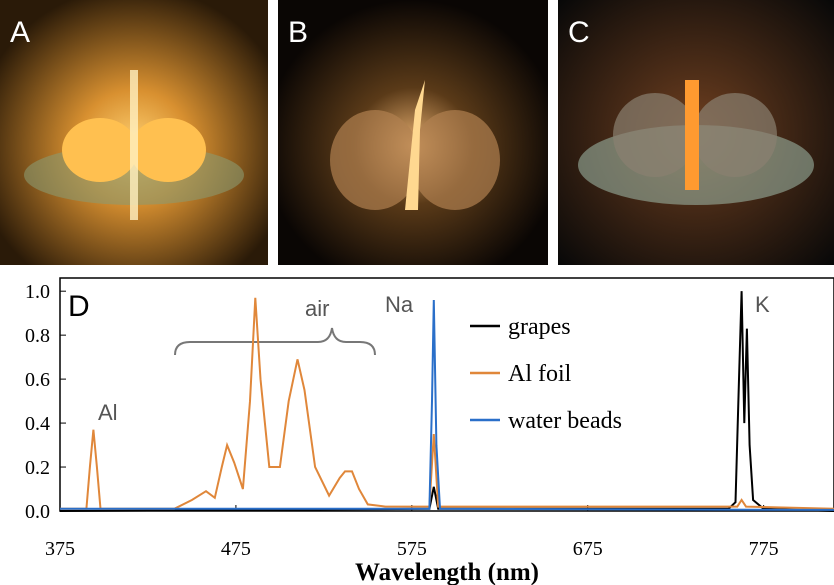 This screenshot has height=585, width=834. I want to click on photo-label: A, so click(20, 32).